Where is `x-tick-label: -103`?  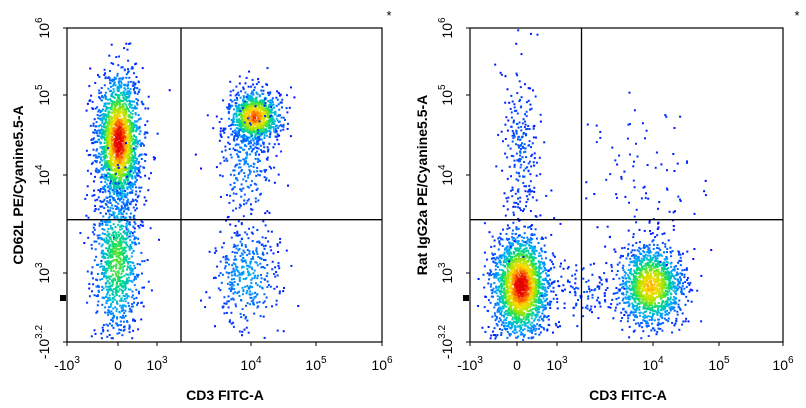 x-tick-label: -103 is located at coordinates (67, 364).